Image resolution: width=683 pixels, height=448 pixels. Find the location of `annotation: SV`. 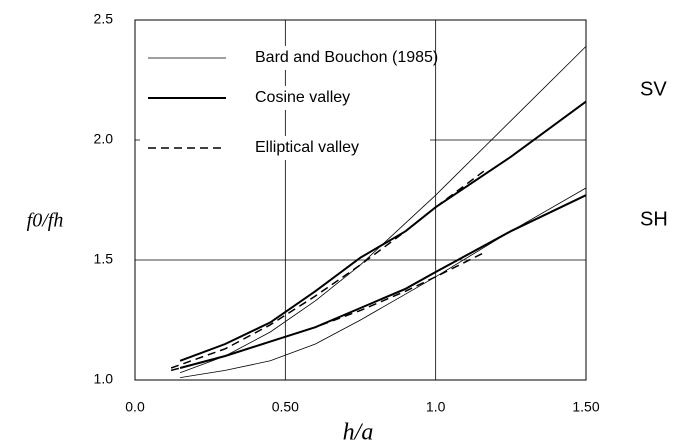

annotation: SV is located at coordinates (653, 89).